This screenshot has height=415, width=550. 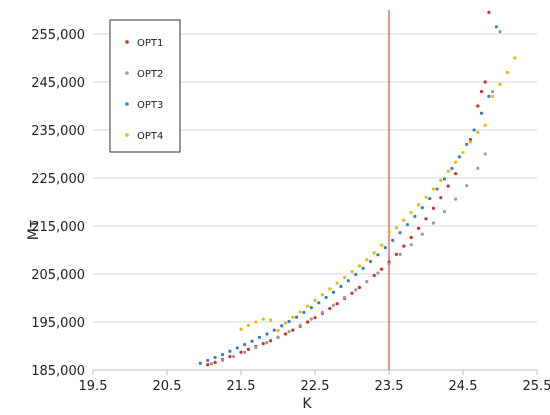 What do you see at coordinates (58, 179) in the screenshot?
I see `y-tick-label: 225,000` at bounding box center [58, 179].